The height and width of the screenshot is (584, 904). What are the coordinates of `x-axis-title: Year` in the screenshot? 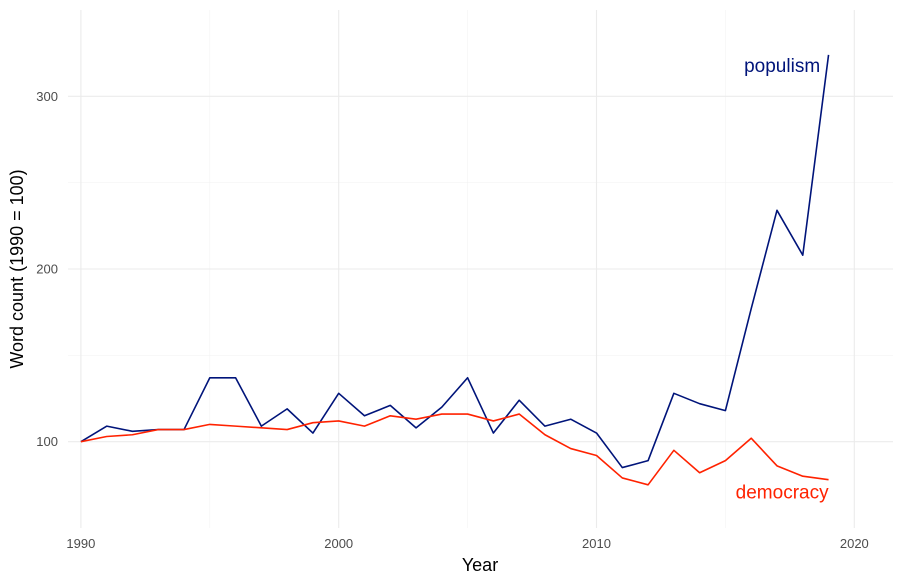 It's located at (480, 565).